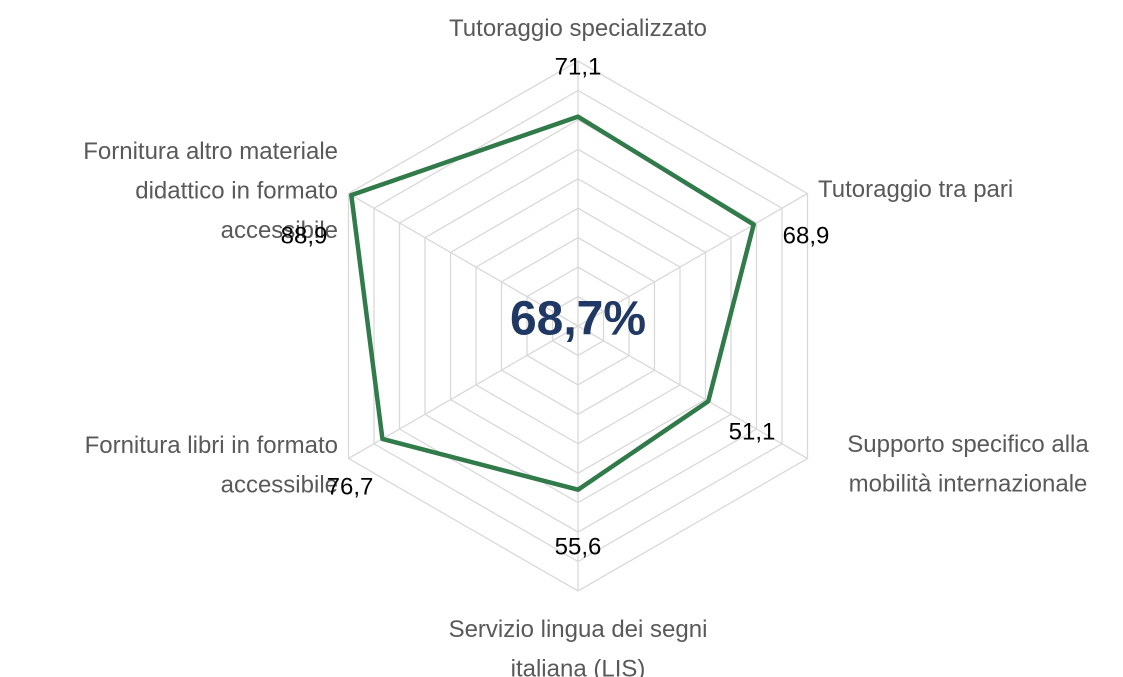  I want to click on category-label: Fornitura libri in formato accessibile, so click(211, 465).